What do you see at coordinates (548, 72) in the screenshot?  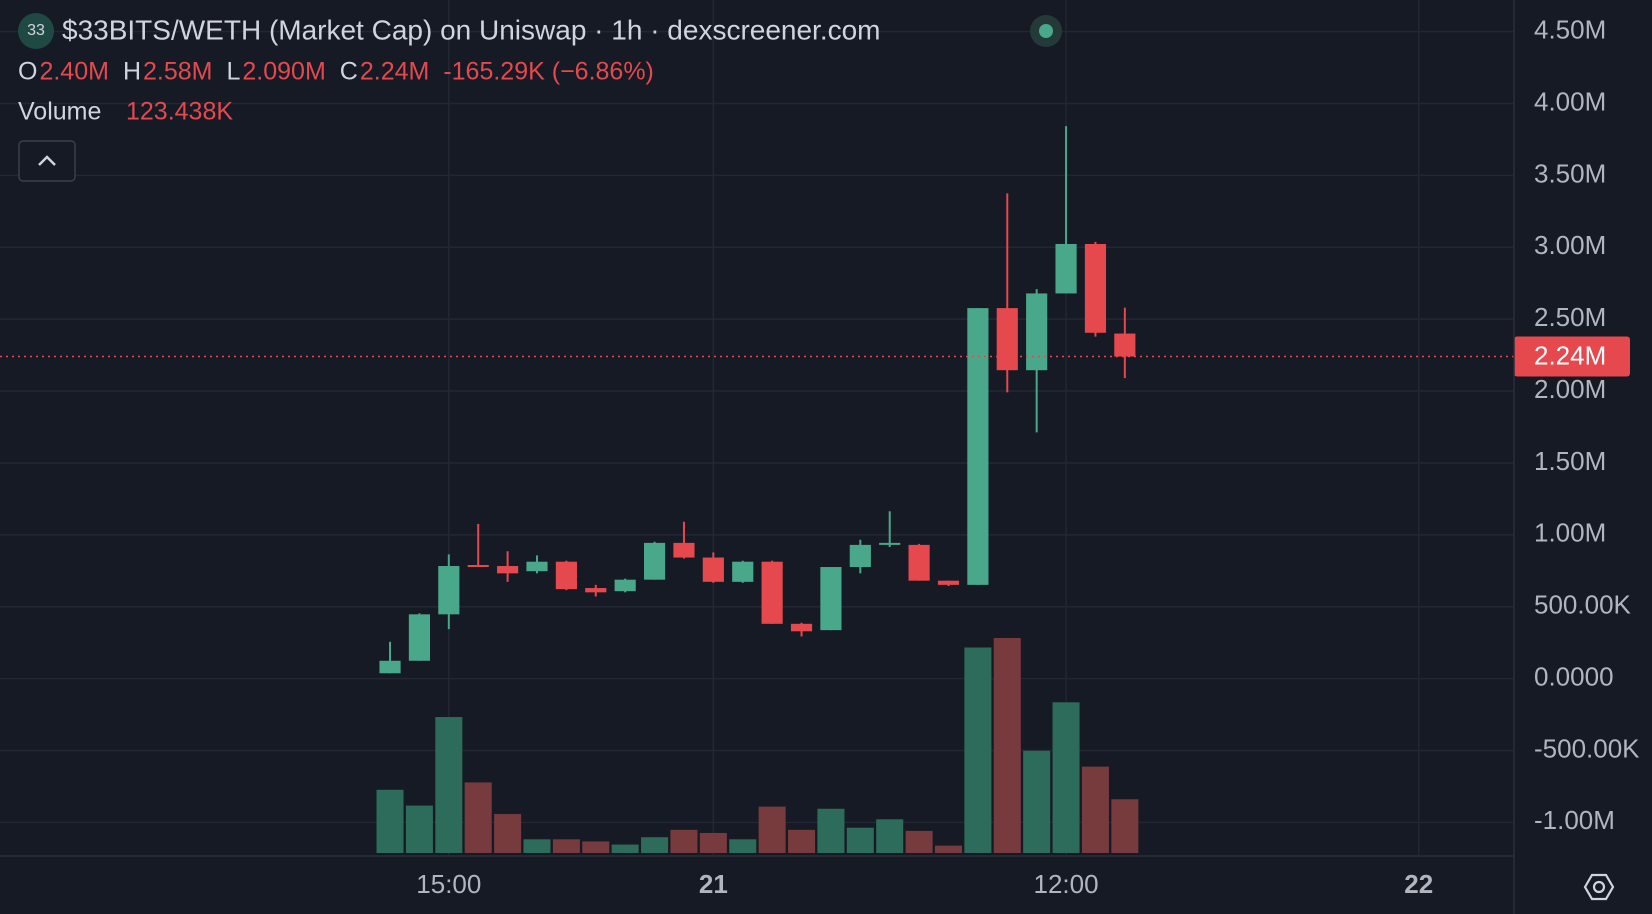 I see `legend-change: -165.29K (−6.86%)` at bounding box center [548, 72].